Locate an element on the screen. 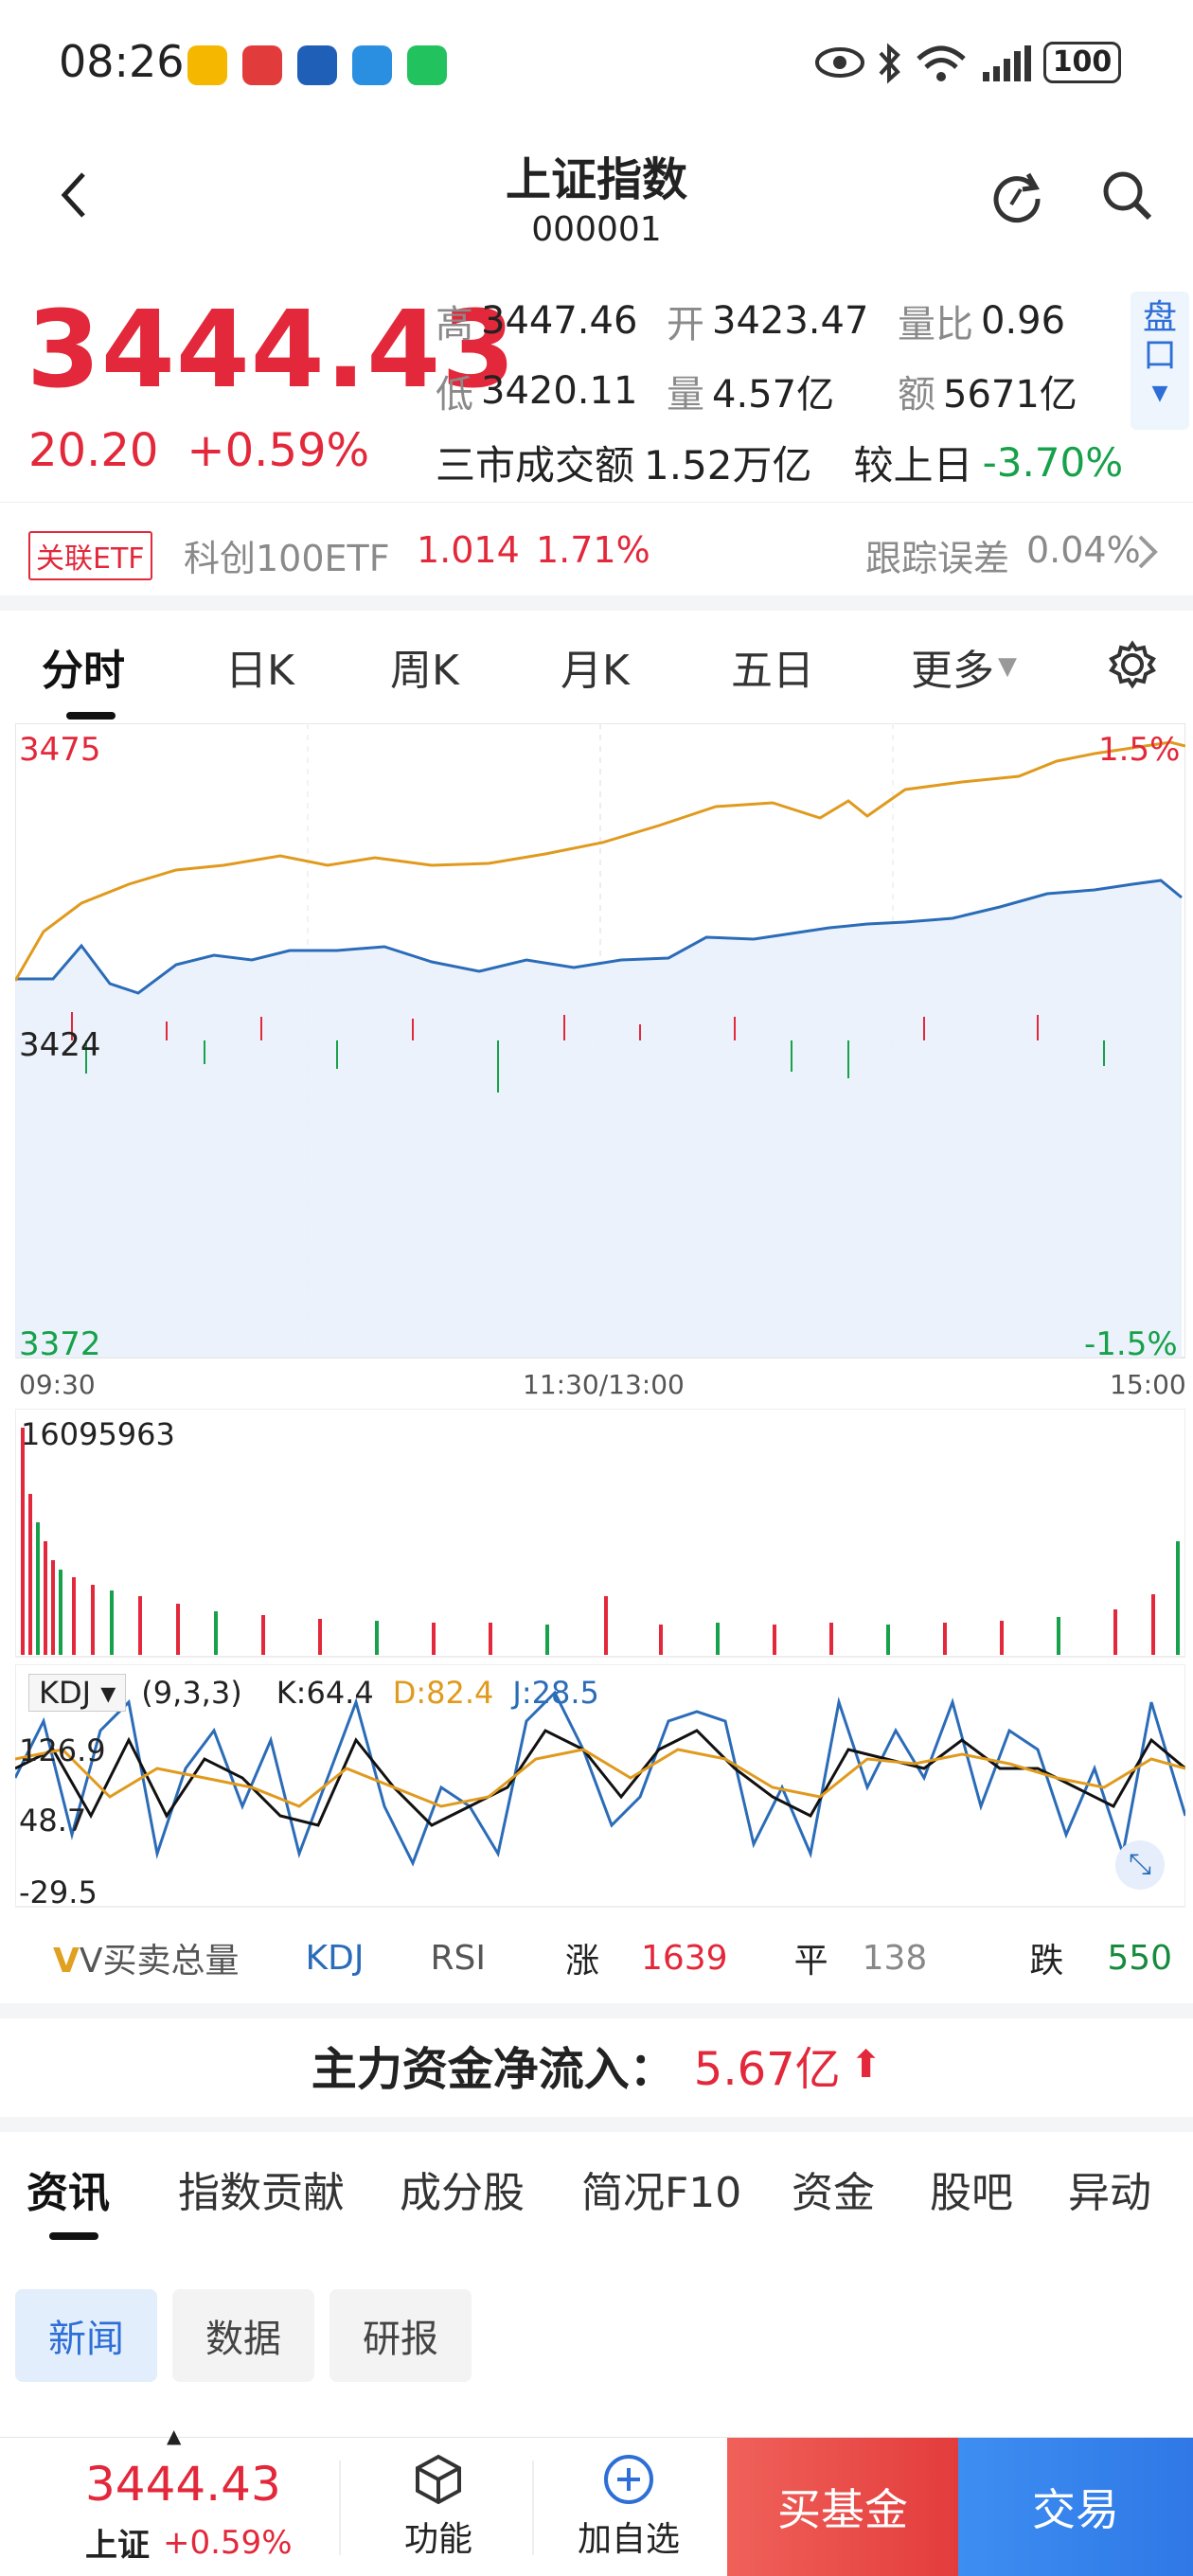  tab-more: 更多 ▼ is located at coordinates (964, 671).